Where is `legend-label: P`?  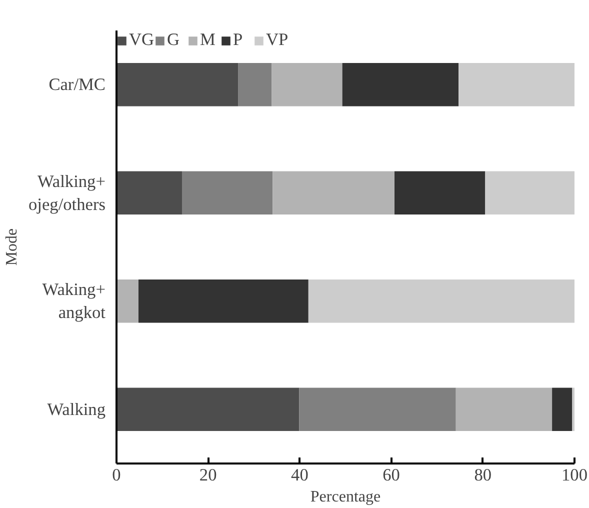
legend-label: P is located at coordinates (238, 40).